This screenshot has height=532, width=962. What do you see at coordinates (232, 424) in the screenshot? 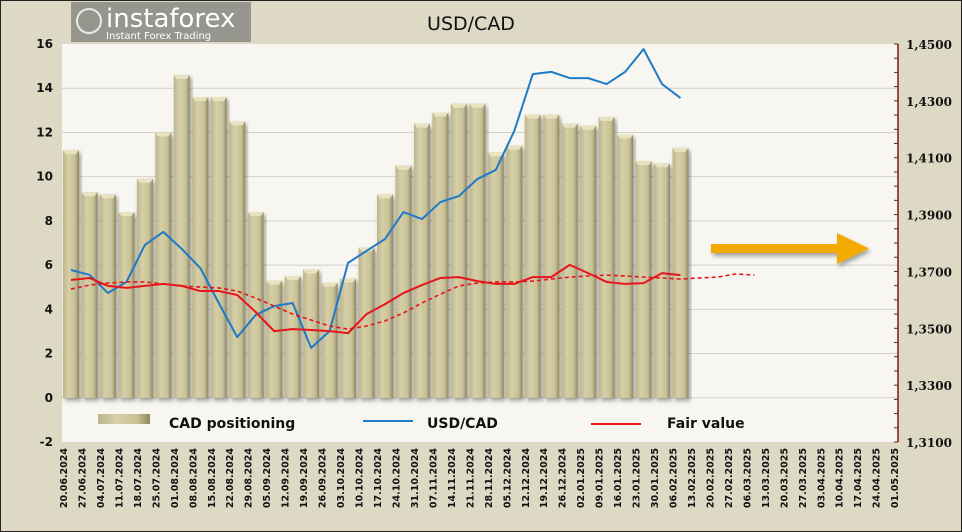
I see `legend-label-cad-positioning: CAD positioning` at bounding box center [232, 424].